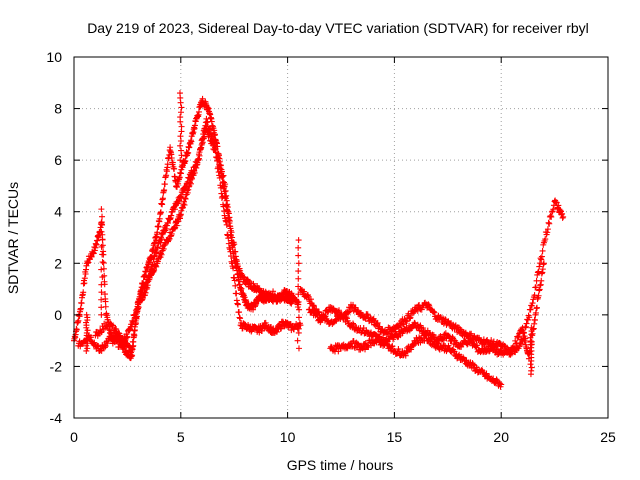  I want to click on y-tick-label: -2, so click(56, 366).